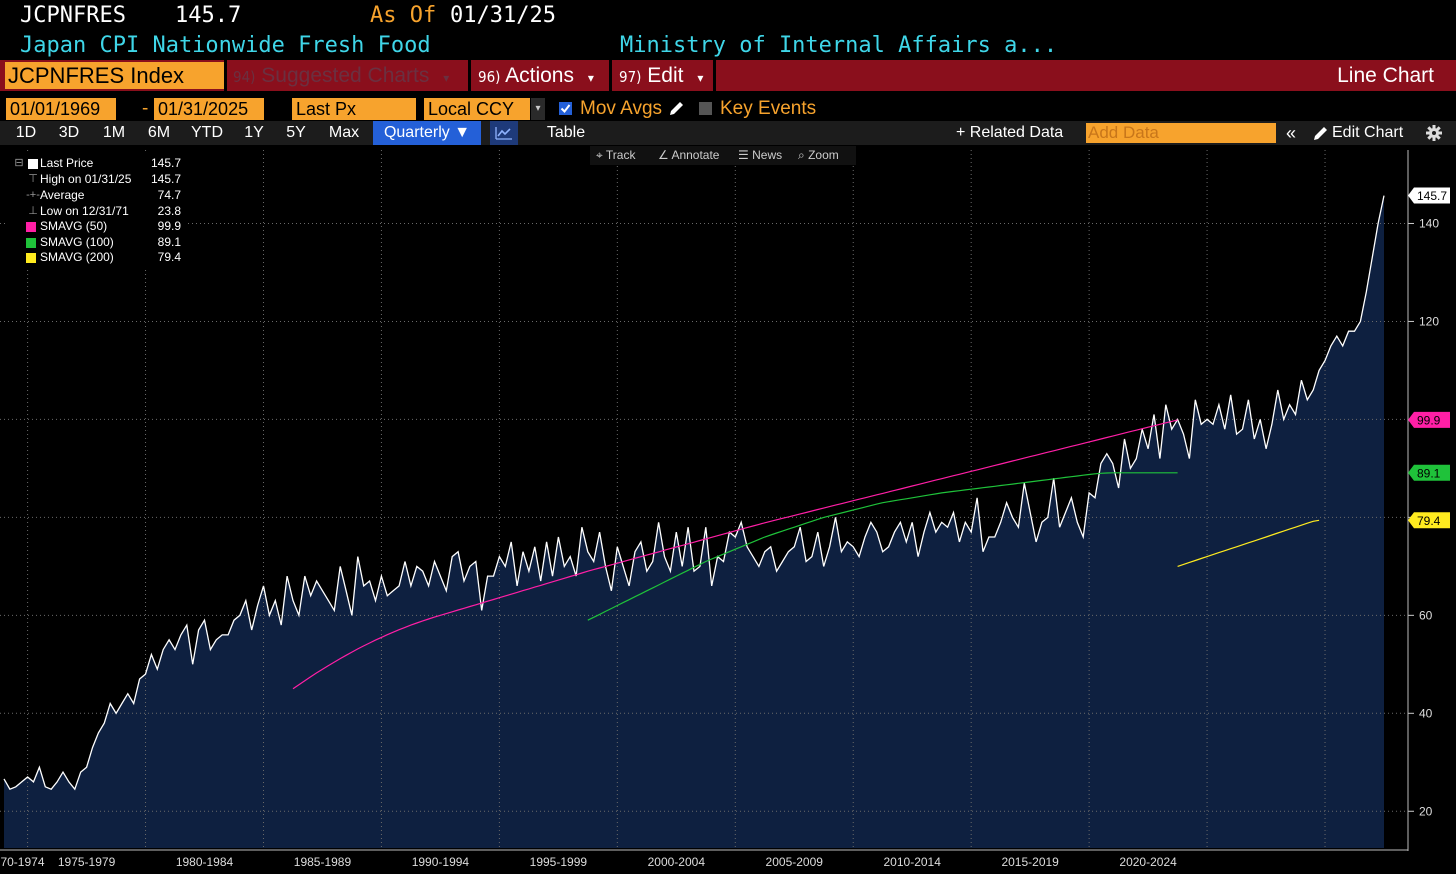 Image resolution: width=1456 pixels, height=874 pixels. Describe the element at coordinates (208, 15) in the screenshot. I see `last-price: 145.7` at that location.